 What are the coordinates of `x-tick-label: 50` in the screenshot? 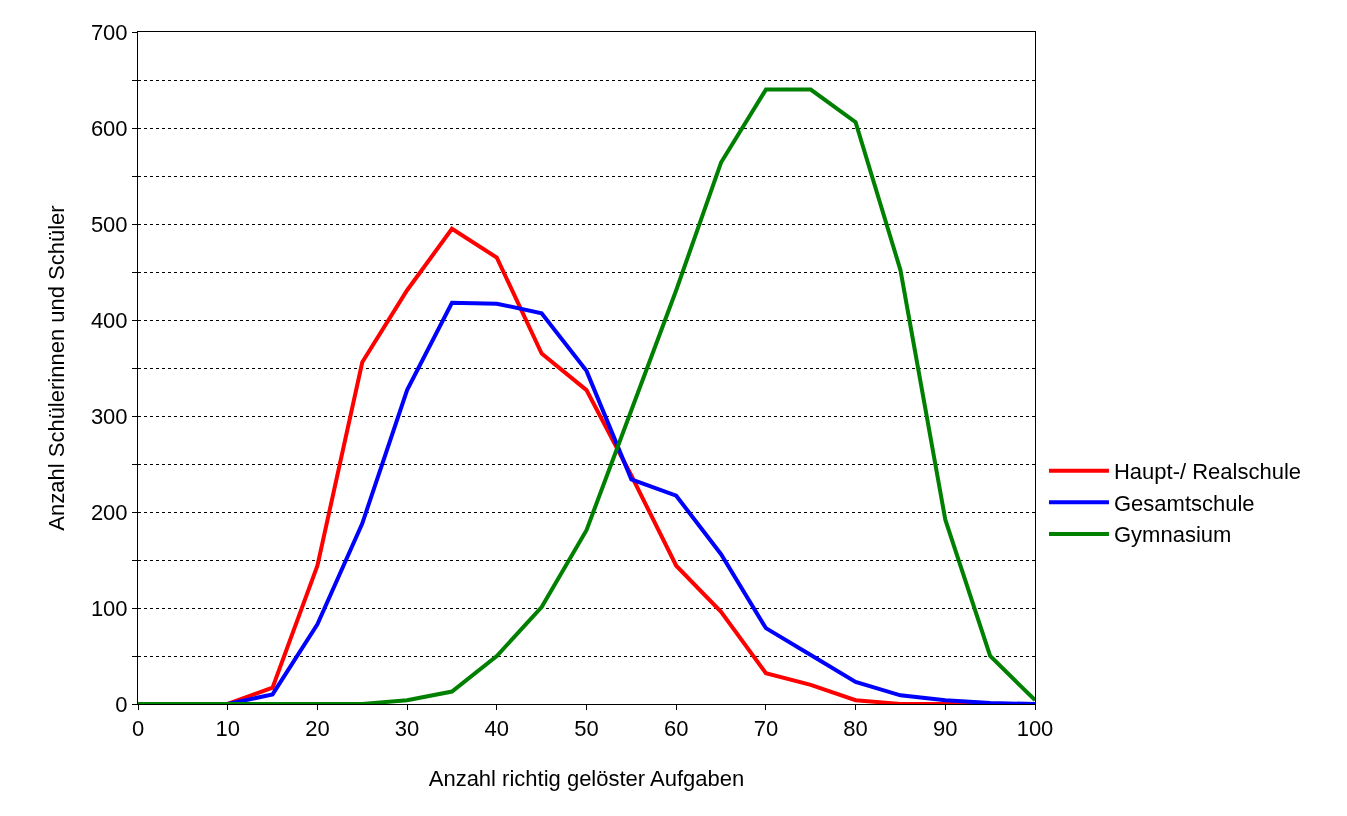 It's located at (586, 729).